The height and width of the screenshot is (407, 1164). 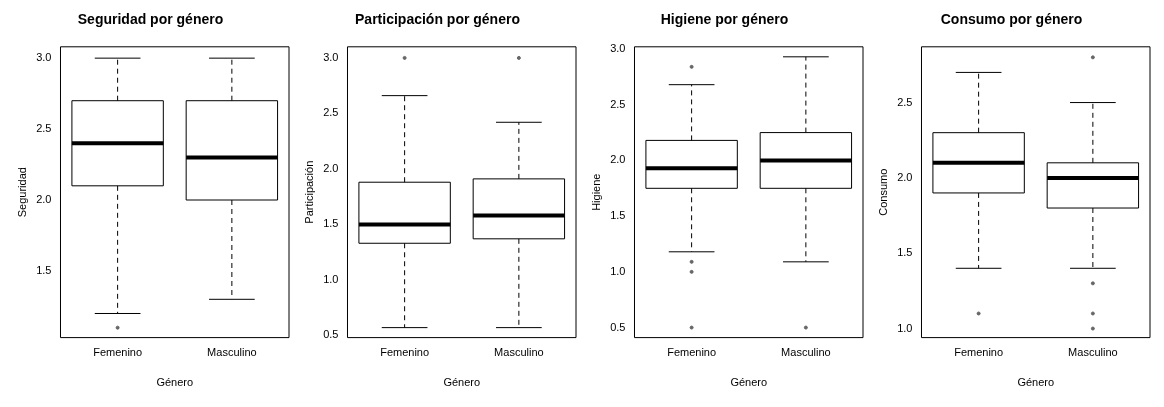 I want to click on chart-title: Seguridad por género, so click(x=150, y=19).